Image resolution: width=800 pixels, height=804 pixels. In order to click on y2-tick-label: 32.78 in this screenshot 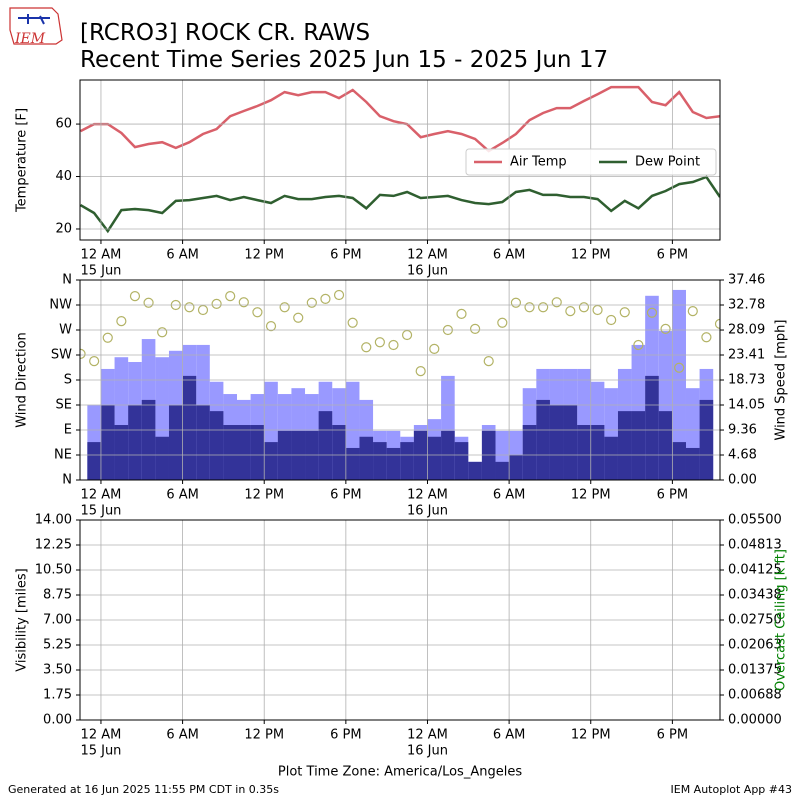, I will do `click(746, 304)`.